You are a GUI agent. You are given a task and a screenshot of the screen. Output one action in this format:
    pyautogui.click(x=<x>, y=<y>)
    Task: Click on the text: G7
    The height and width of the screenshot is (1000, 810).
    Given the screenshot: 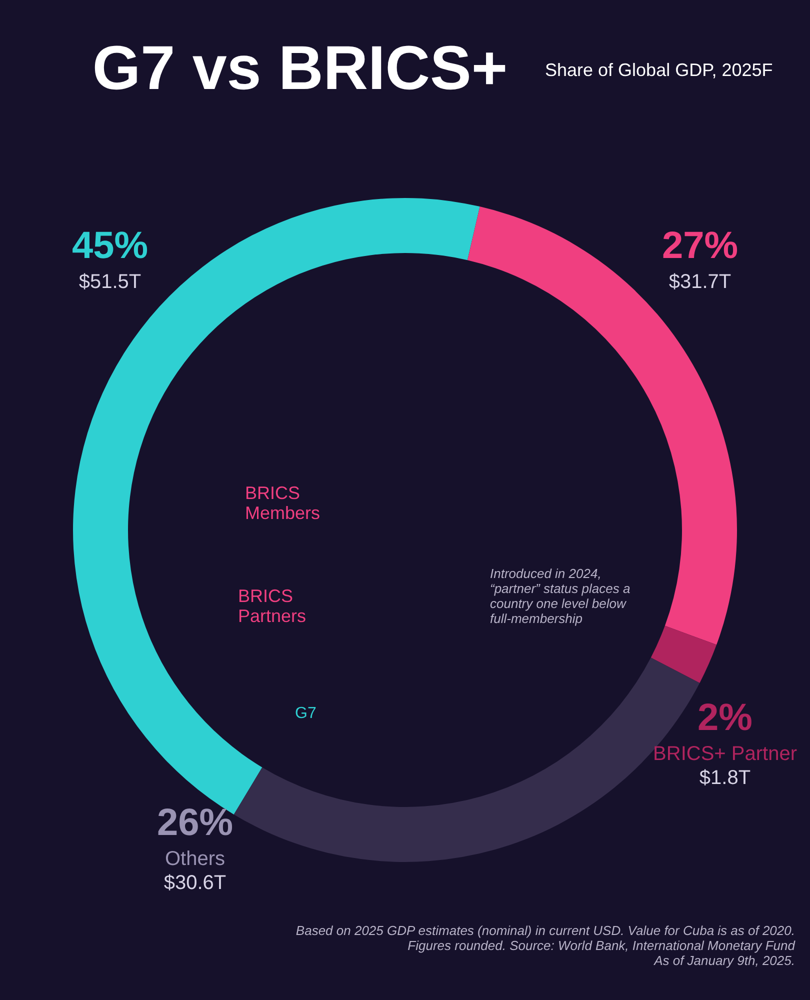 What is the action you would take?
    pyautogui.click(x=305, y=713)
    